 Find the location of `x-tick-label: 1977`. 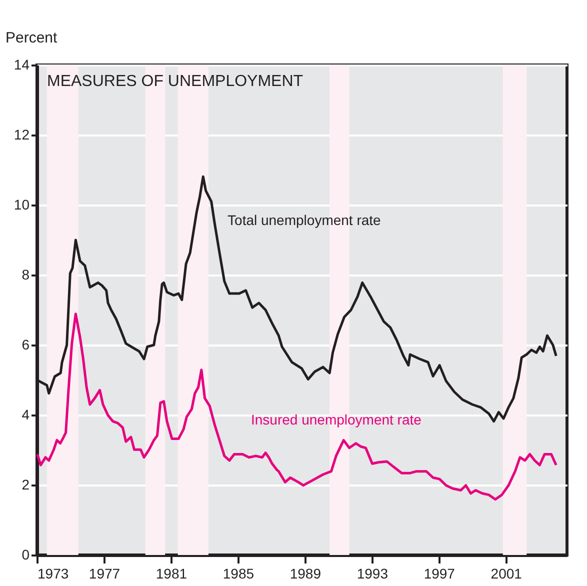

x-tick-label: 1977 is located at coordinates (104, 574).